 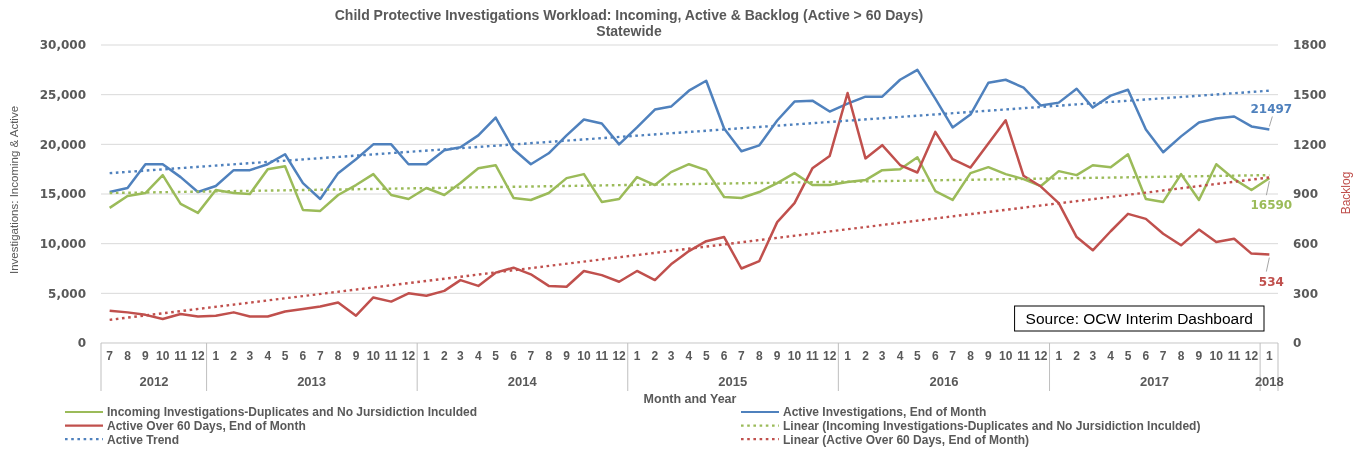 What do you see at coordinates (1346, 193) in the screenshot?
I see `y2-axis-title: Backlog` at bounding box center [1346, 193].